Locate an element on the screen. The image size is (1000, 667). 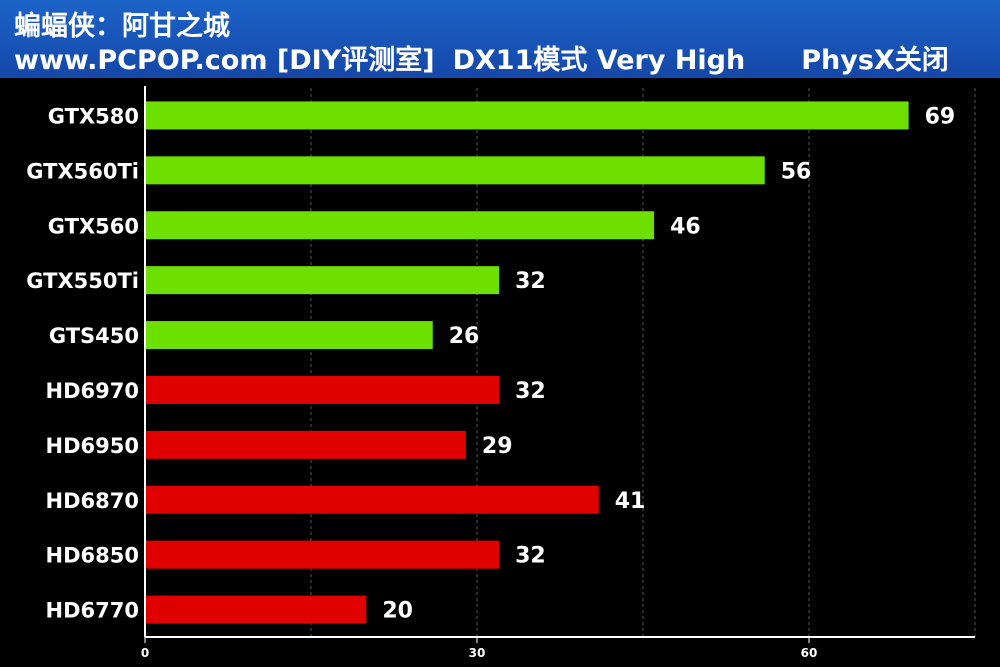
category-label: GTX560Ti is located at coordinates (82, 171).